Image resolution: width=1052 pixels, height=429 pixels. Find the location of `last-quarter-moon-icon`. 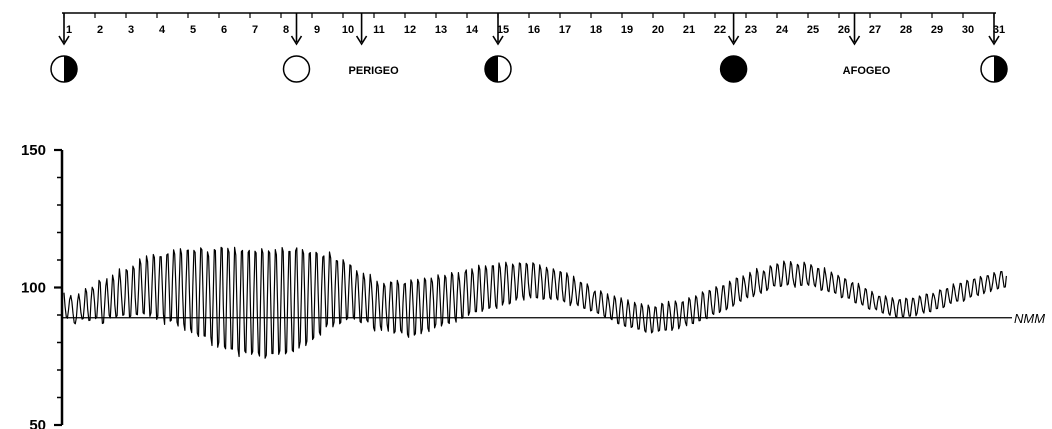

last-quarter-moon-icon is located at coordinates (498, 69).